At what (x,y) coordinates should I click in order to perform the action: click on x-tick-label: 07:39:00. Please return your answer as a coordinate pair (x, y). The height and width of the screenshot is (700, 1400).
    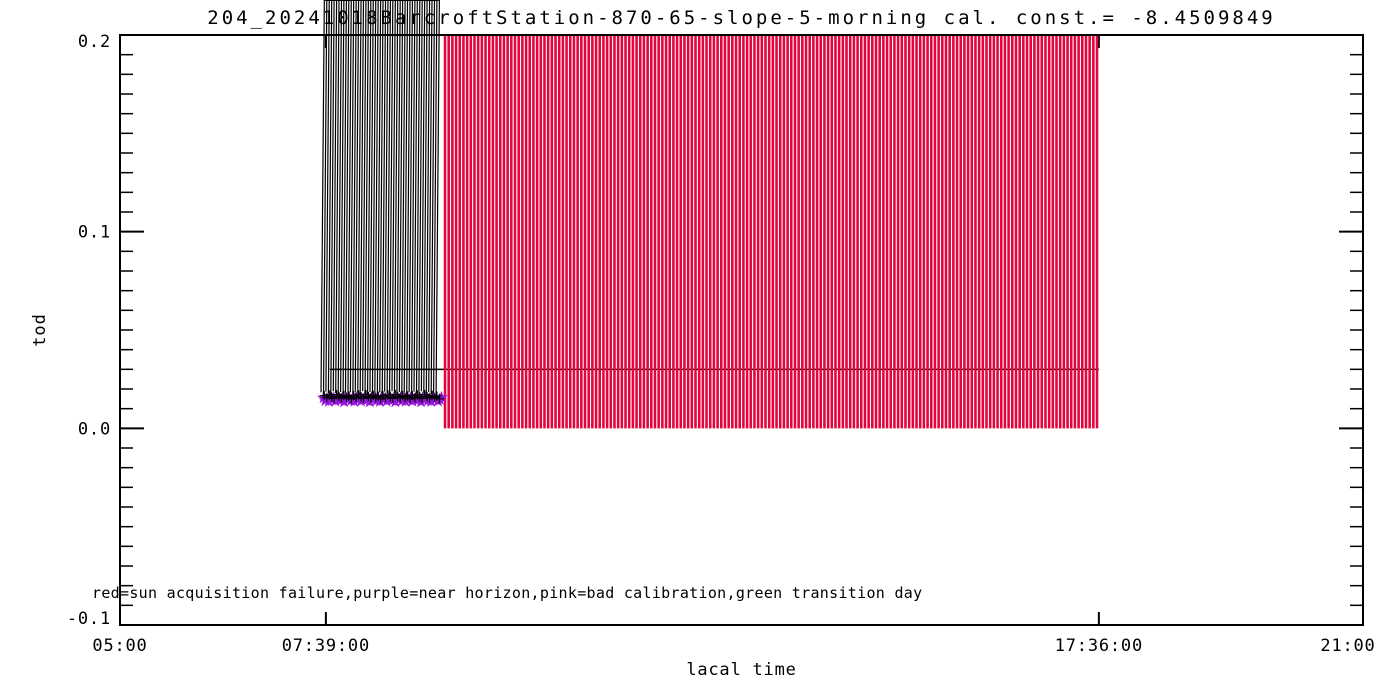
    Looking at the image, I should click on (326, 646).